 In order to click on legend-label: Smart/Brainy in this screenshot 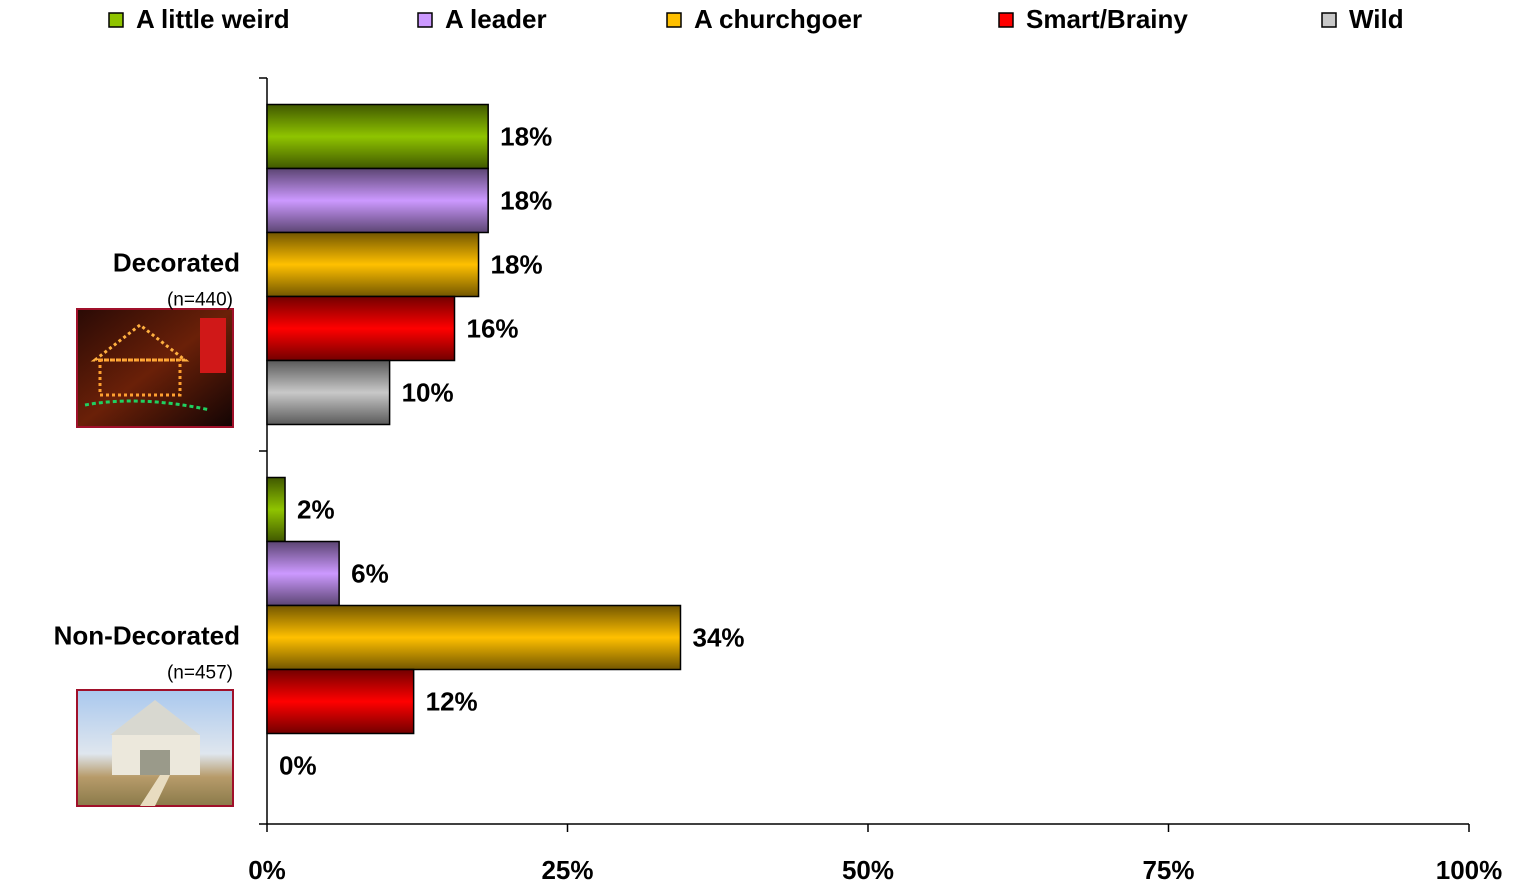, I will do `click(1107, 19)`.